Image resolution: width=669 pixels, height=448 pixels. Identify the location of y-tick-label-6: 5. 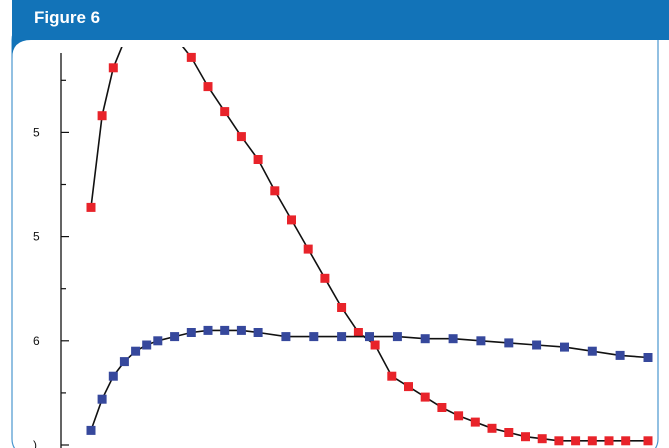
(36, 132).